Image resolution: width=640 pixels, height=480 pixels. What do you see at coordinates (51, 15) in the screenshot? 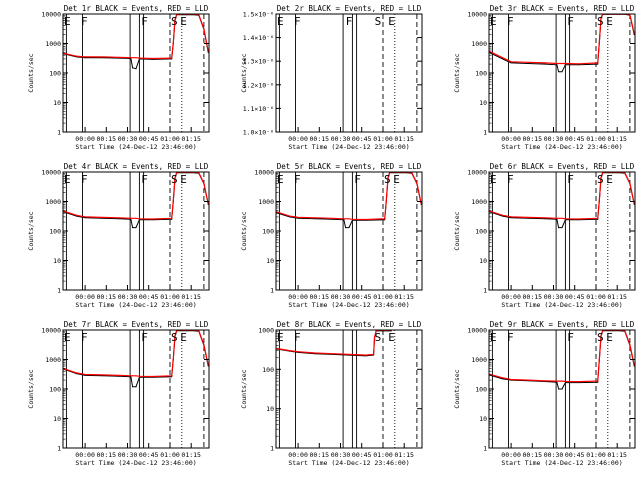
I see `y-tick-label: 10000` at bounding box center [51, 15].